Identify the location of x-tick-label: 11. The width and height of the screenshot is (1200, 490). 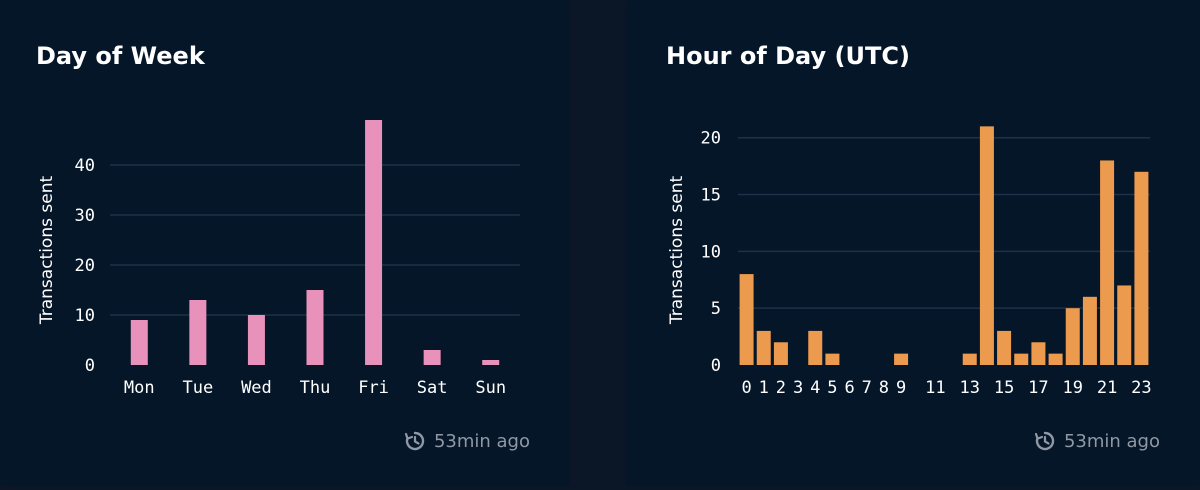
(935, 388).